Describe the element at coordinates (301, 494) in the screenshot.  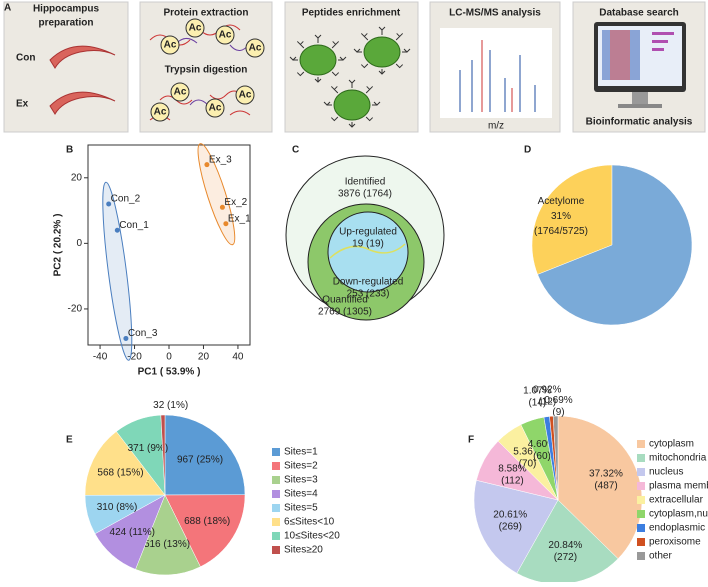
I see `legend-label: Sites=4` at that location.